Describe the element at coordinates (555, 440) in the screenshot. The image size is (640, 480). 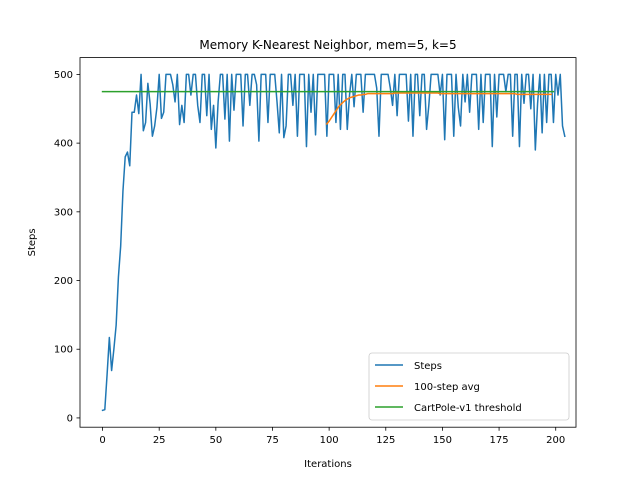
I see `x-tick-label: 200` at that location.